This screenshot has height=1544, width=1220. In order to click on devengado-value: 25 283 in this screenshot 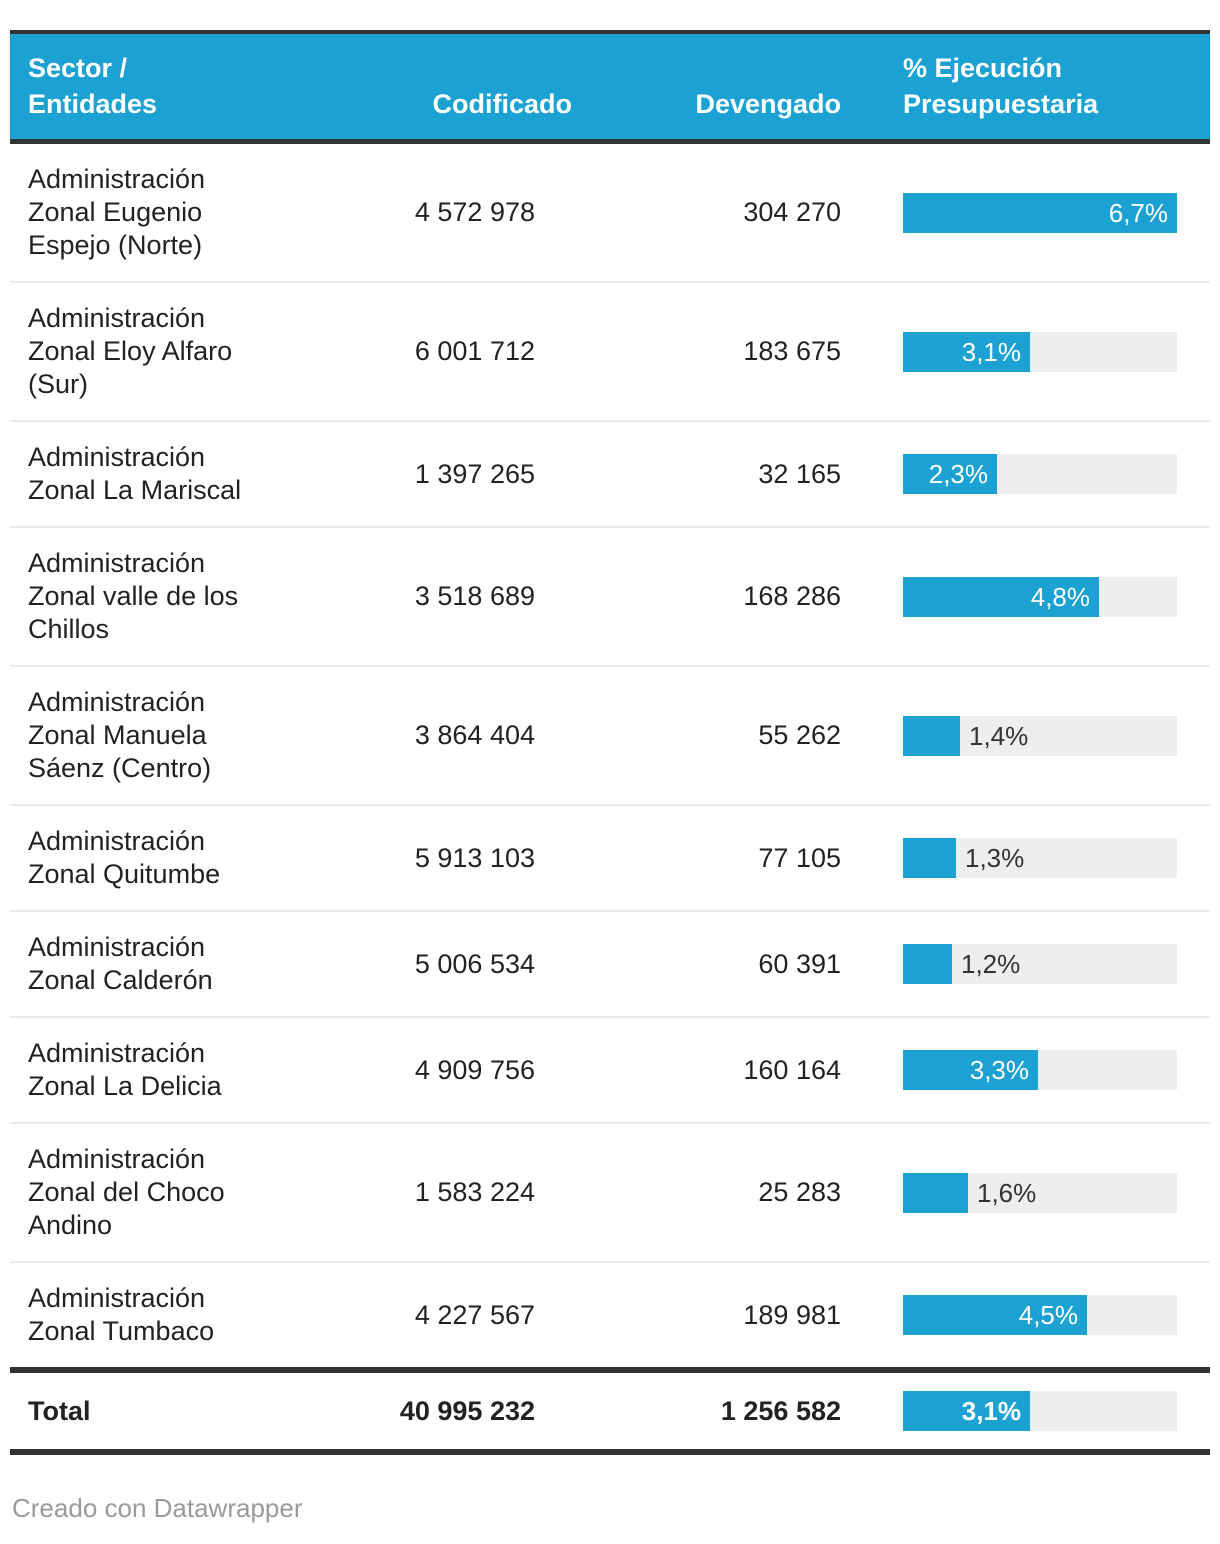, I will do `click(799, 1192)`.